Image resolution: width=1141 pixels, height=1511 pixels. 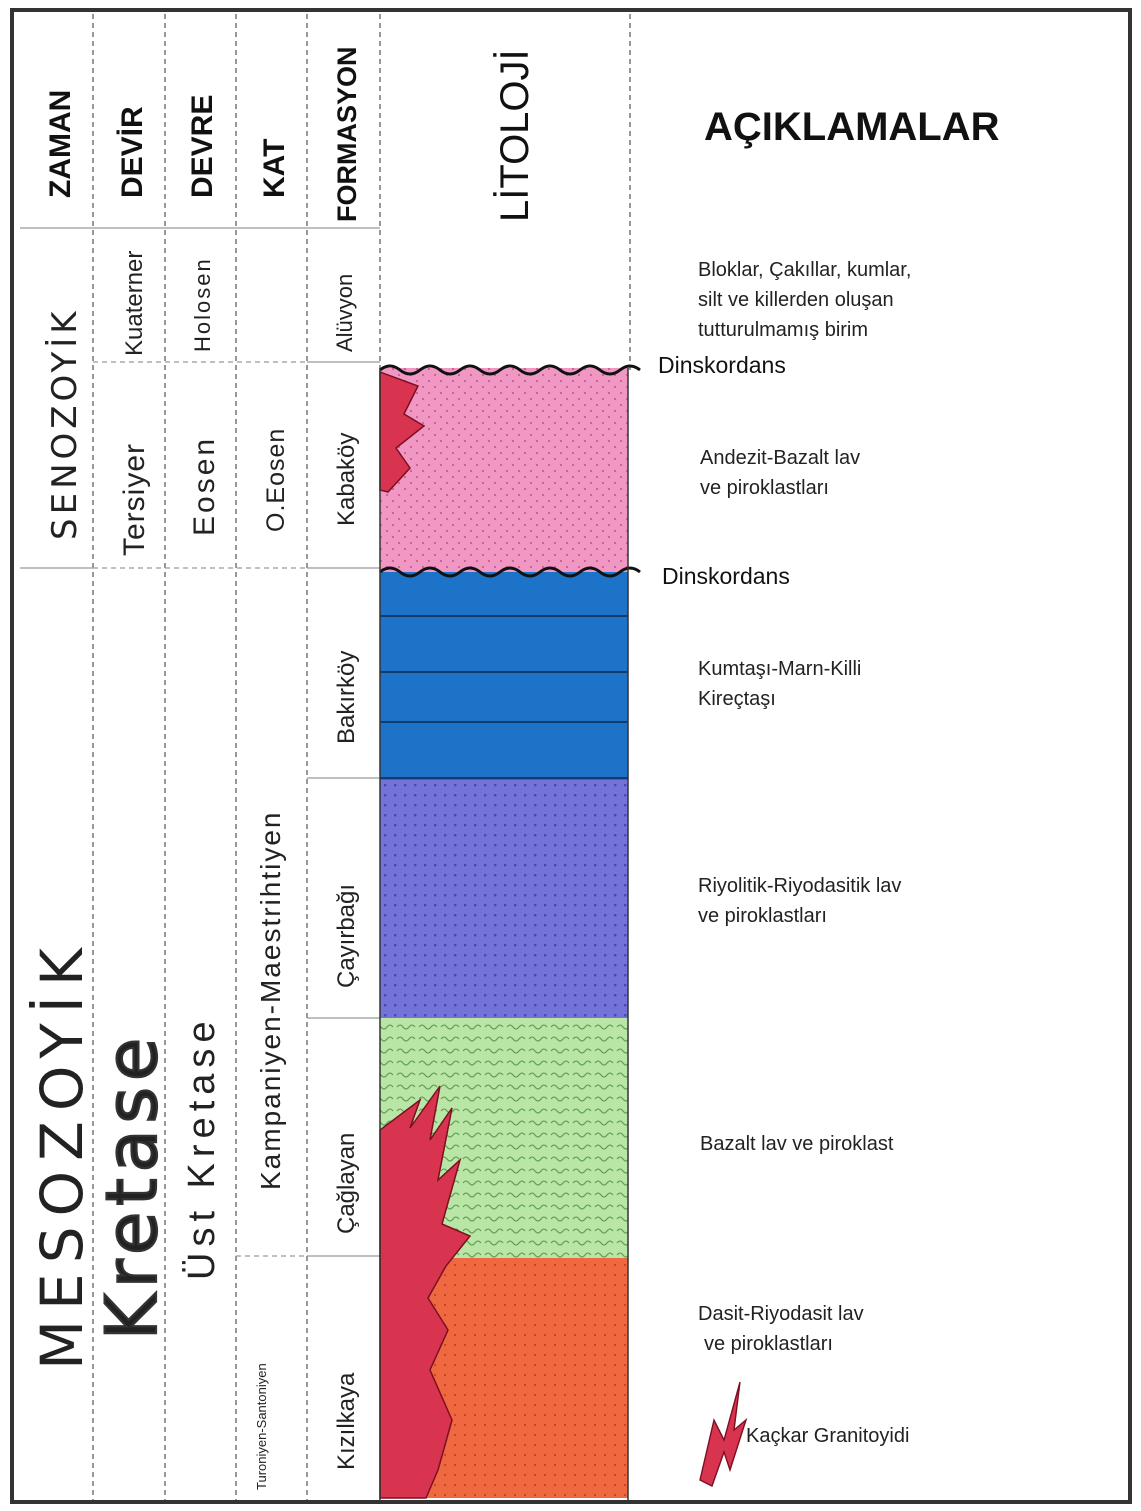 What do you see at coordinates (764, 488) in the screenshot?
I see `desc-kabakoy-line-2: ve piroklastları` at bounding box center [764, 488].